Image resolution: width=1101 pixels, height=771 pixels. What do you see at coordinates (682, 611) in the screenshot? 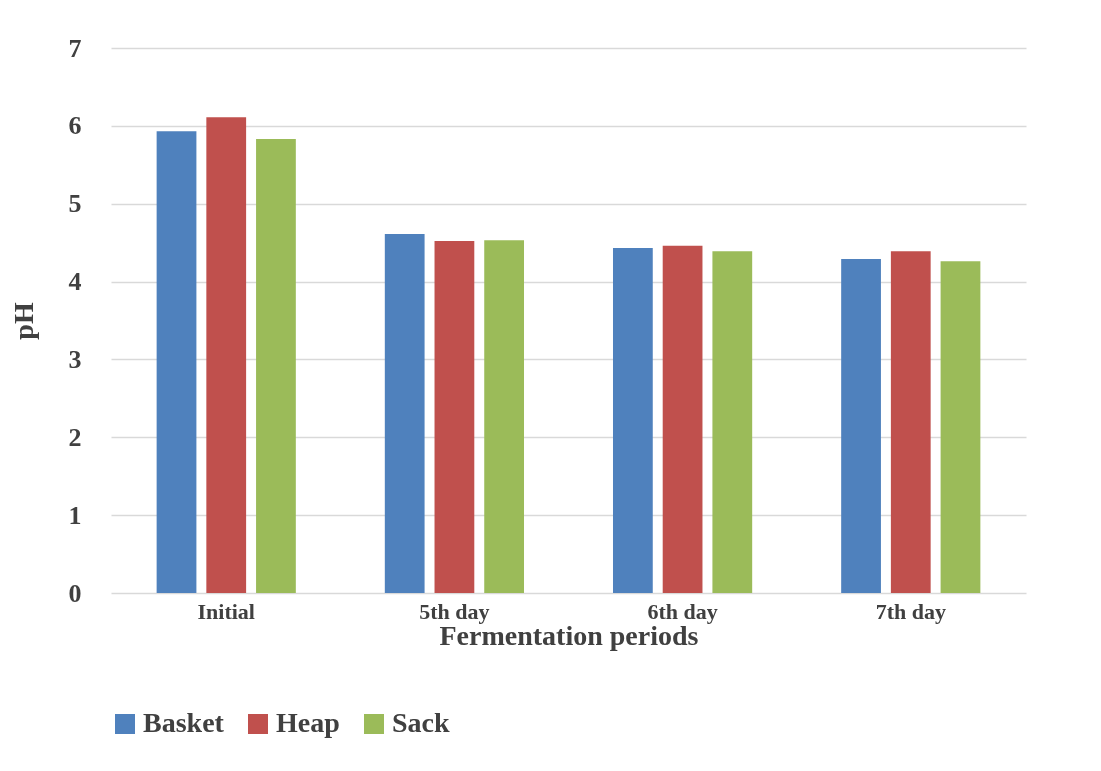
I see `x-tick-label: 6th day` at bounding box center [682, 611].